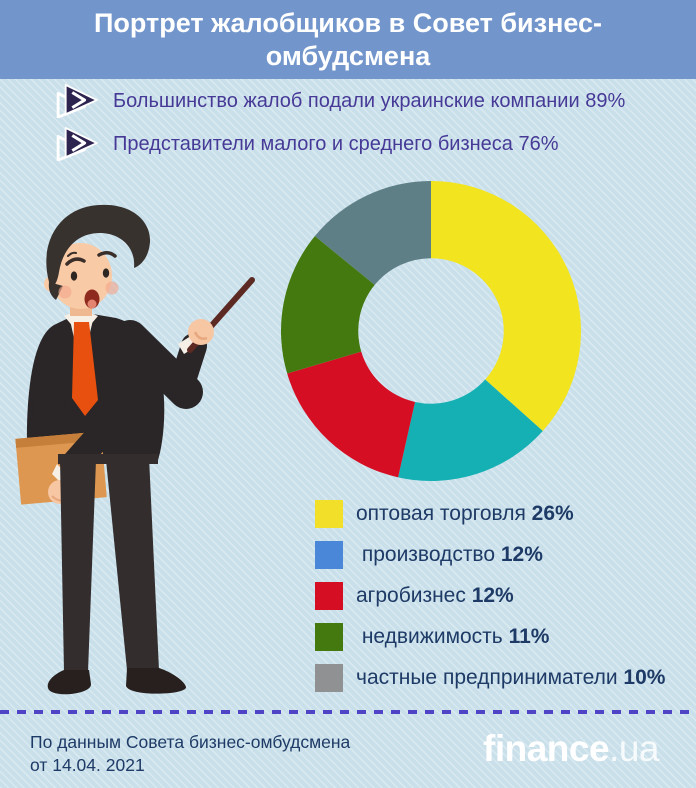  What do you see at coordinates (348, 712) in the screenshot?
I see `divider-dashed-line` at bounding box center [348, 712].